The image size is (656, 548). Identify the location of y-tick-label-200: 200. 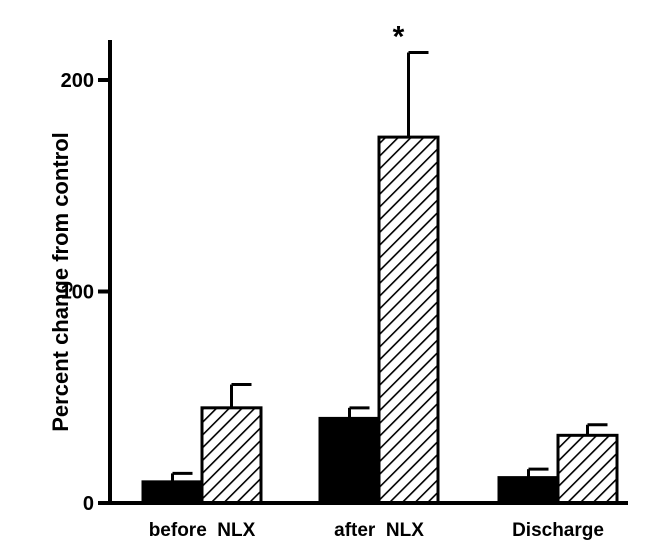
(77, 81).